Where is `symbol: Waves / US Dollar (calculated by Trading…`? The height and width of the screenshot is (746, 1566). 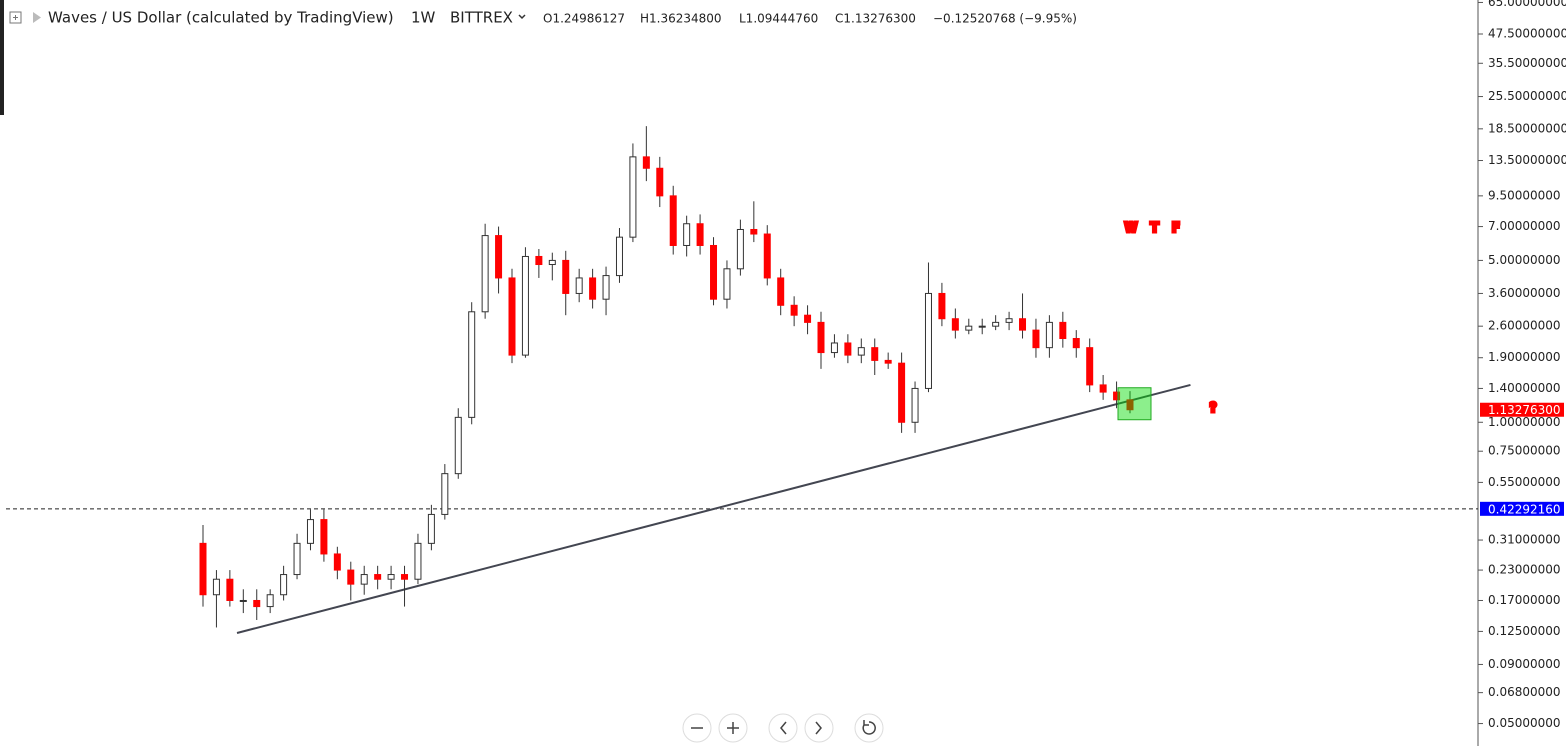 symbol: Waves / US Dollar (calculated by Trading… is located at coordinates (221, 18).